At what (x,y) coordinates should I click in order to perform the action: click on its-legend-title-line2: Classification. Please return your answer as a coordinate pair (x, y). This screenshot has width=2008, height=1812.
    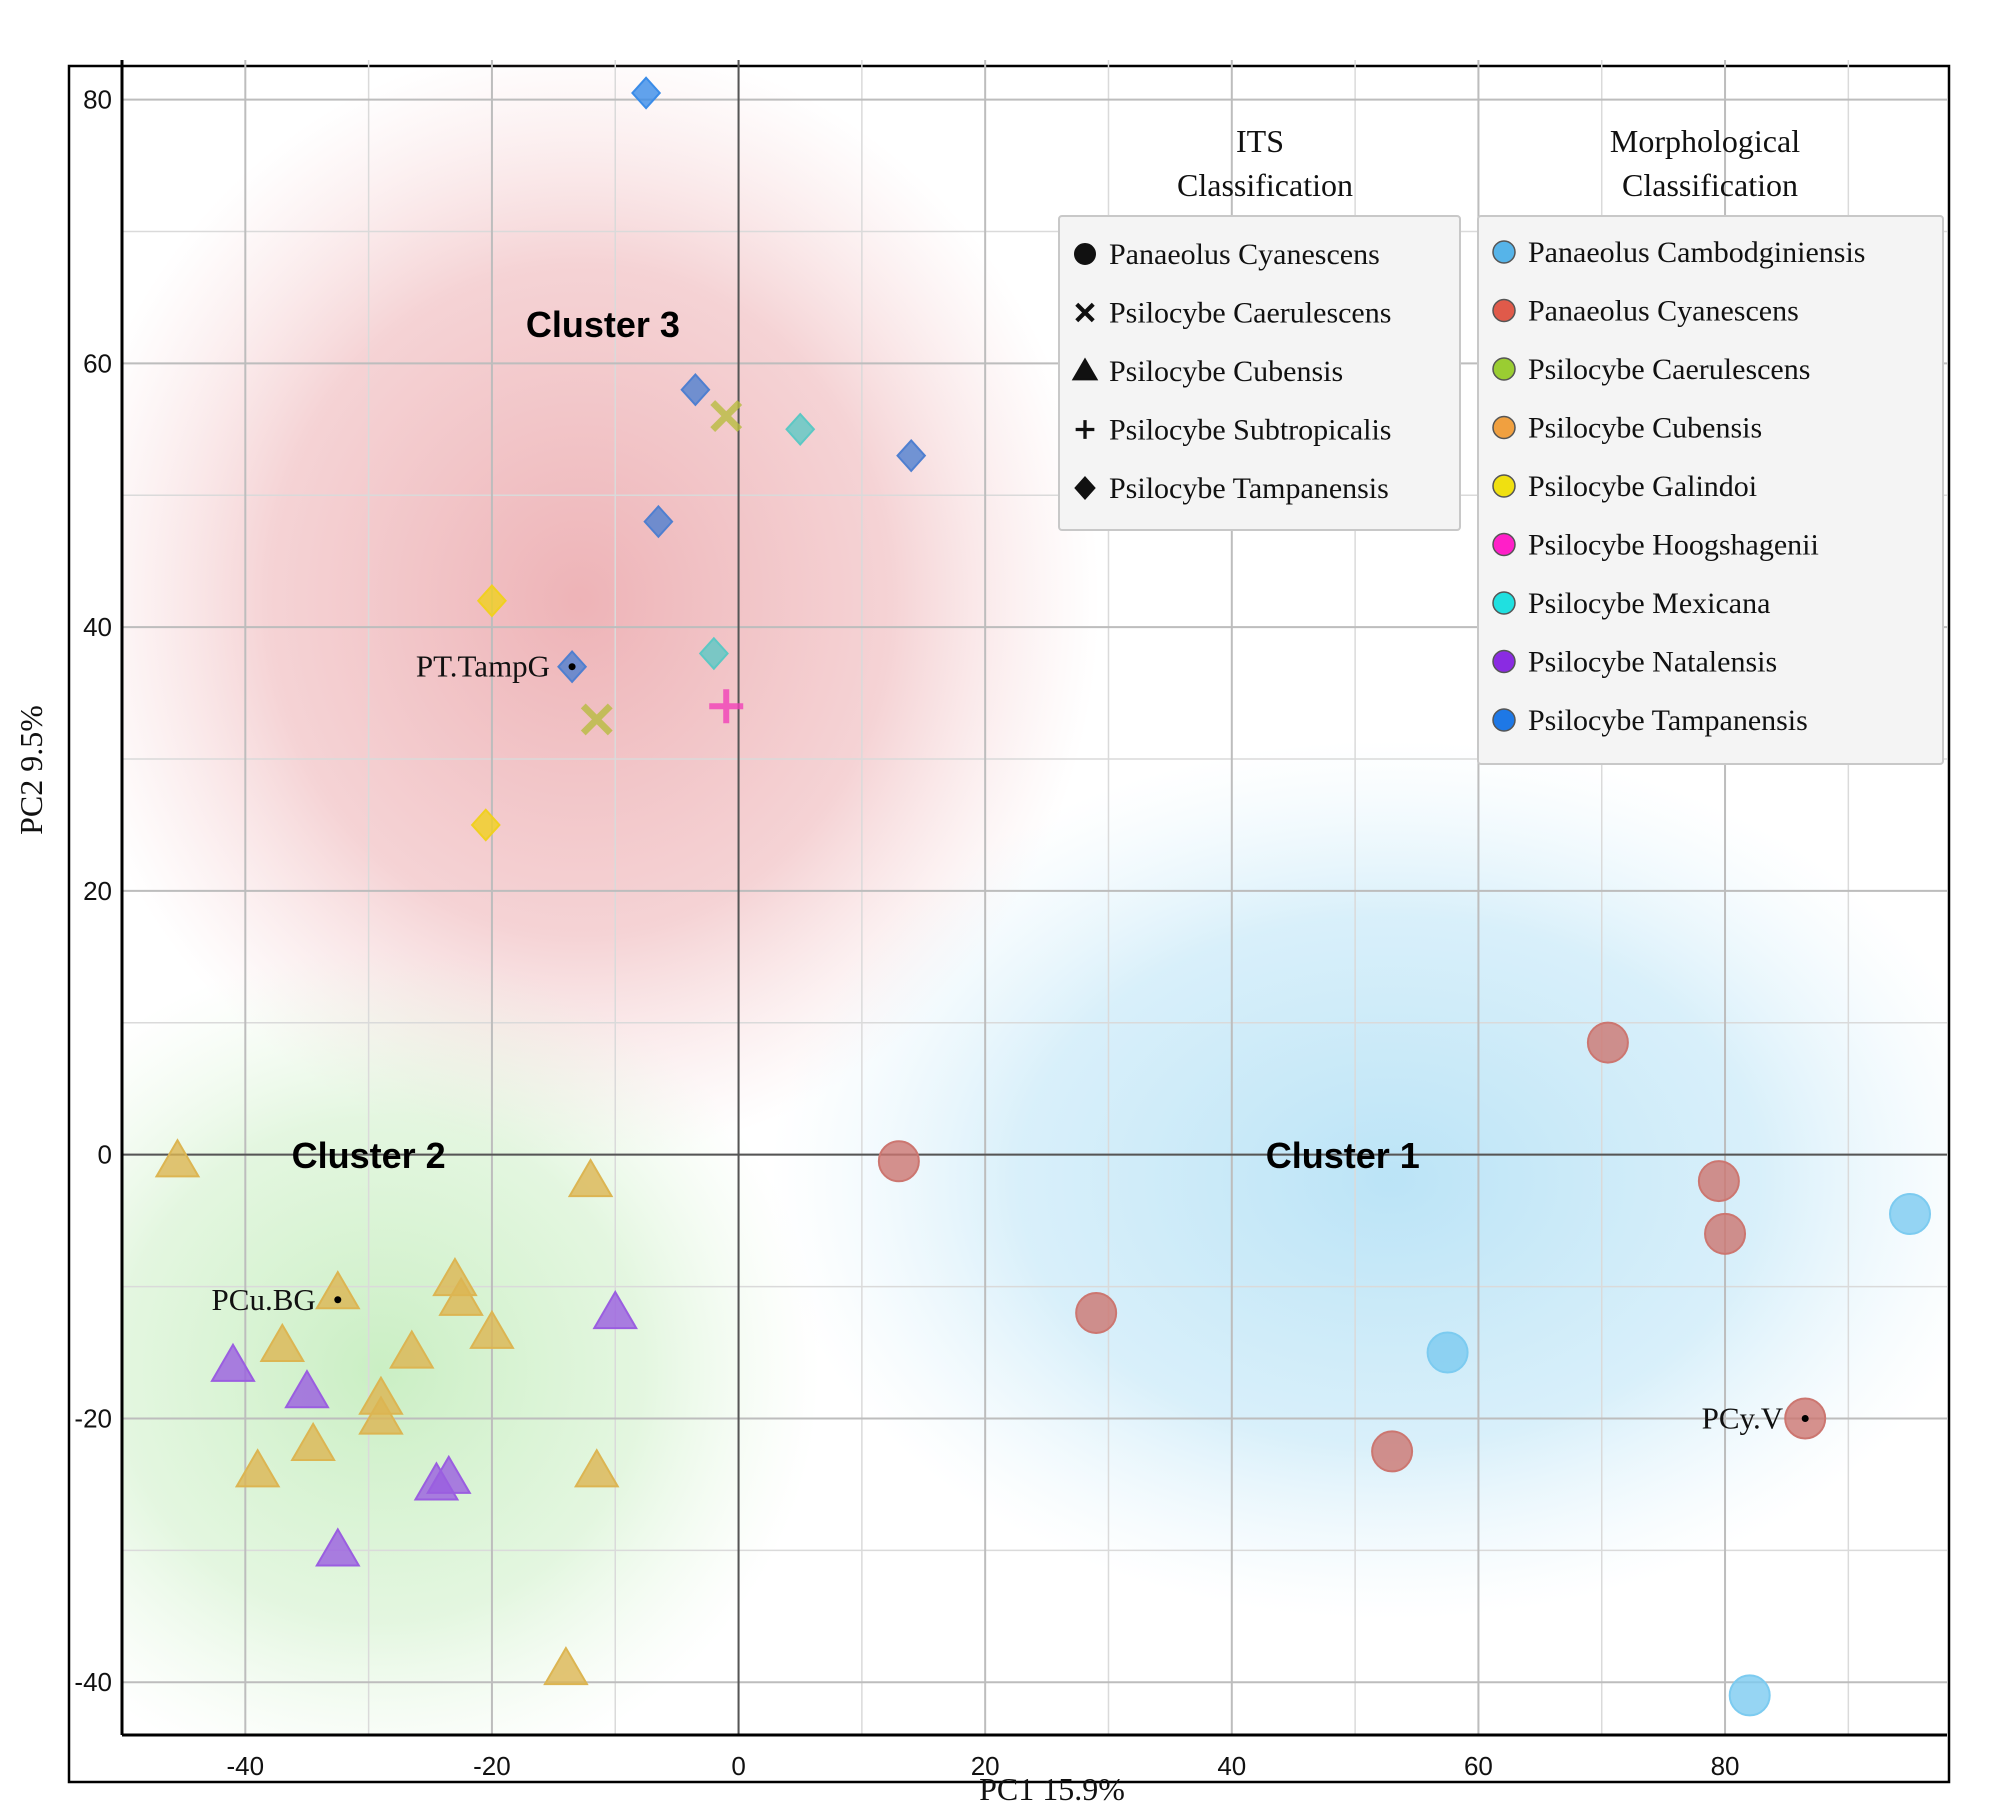
    Looking at the image, I should click on (1265, 185).